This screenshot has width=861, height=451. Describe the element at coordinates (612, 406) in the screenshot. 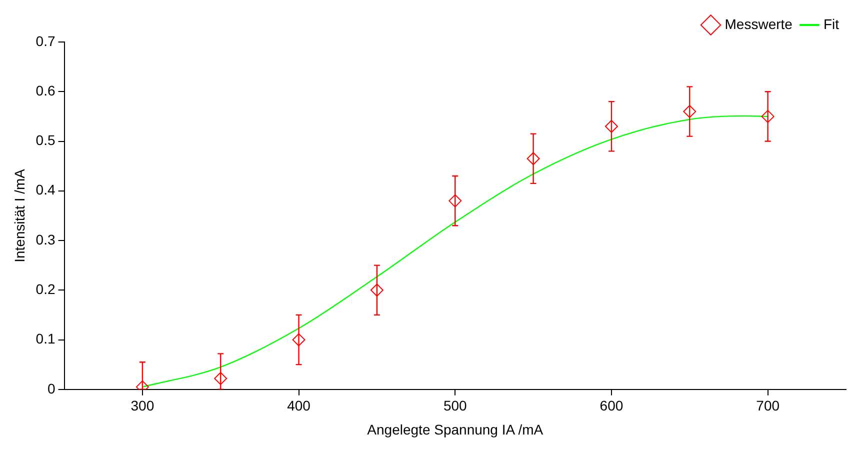

I see `x-tick-label: 600` at that location.